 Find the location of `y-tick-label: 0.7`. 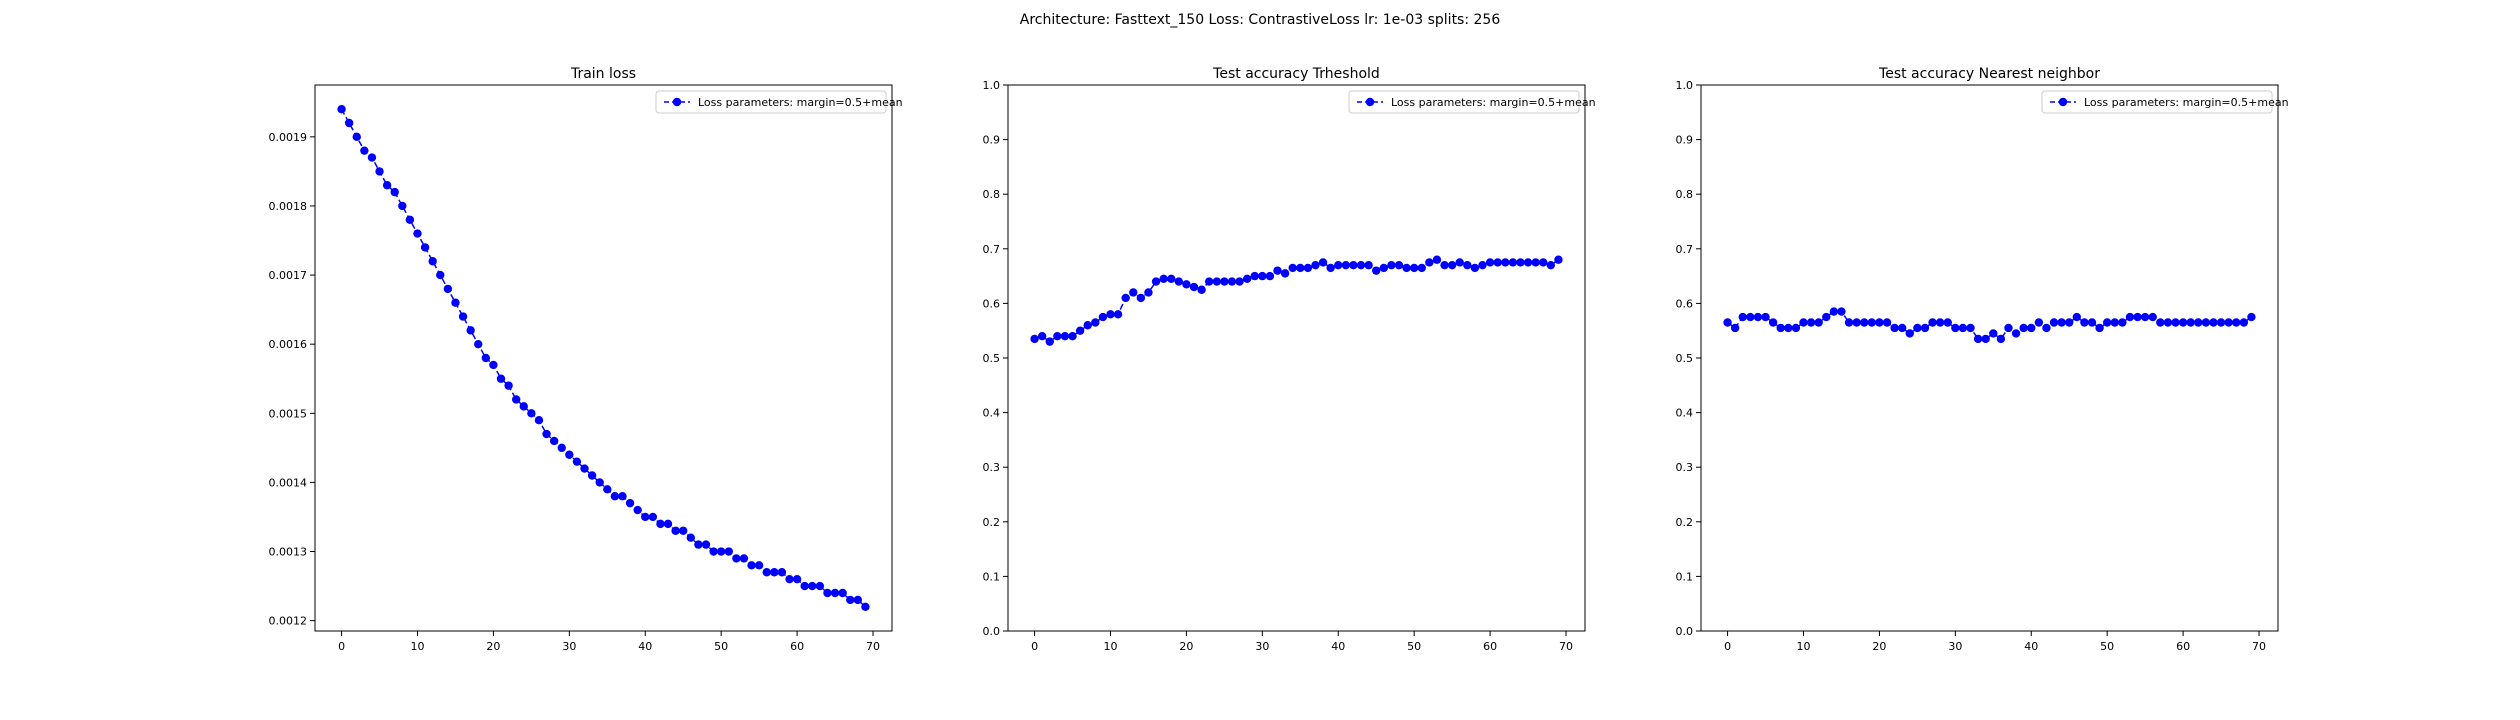

y-tick-label: 0.7 is located at coordinates (1685, 249).